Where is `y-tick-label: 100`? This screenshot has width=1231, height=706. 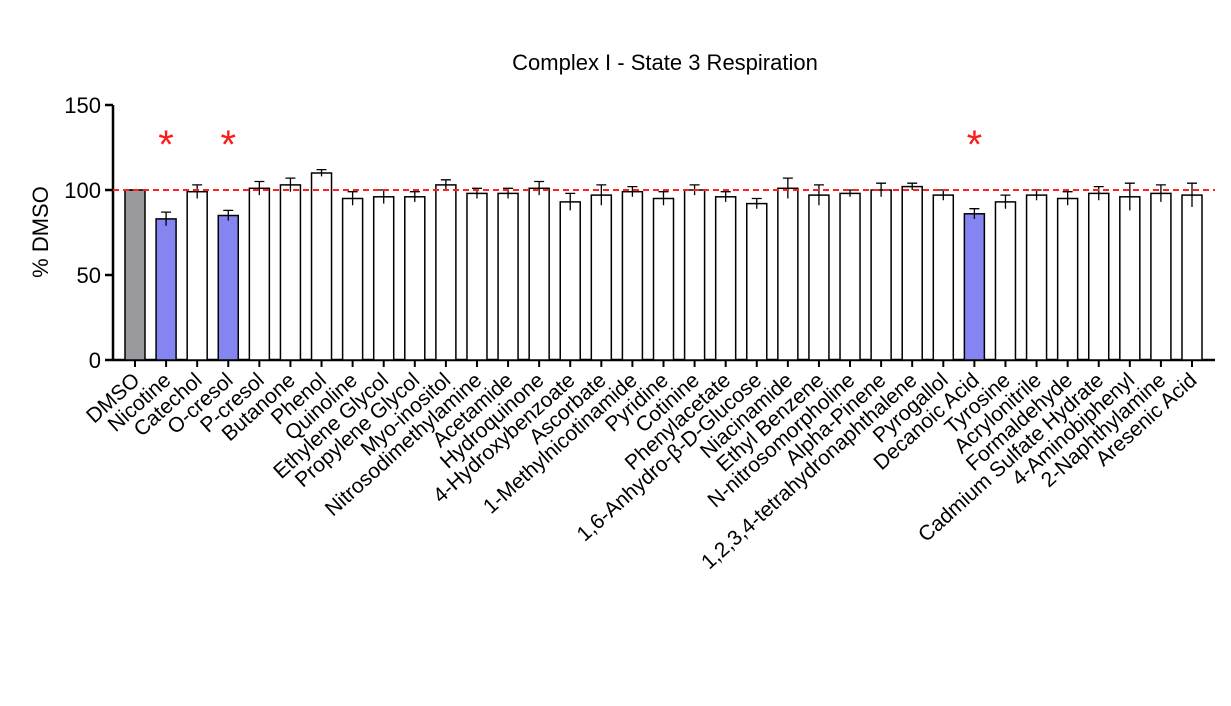
y-tick-label: 100 is located at coordinates (82, 190).